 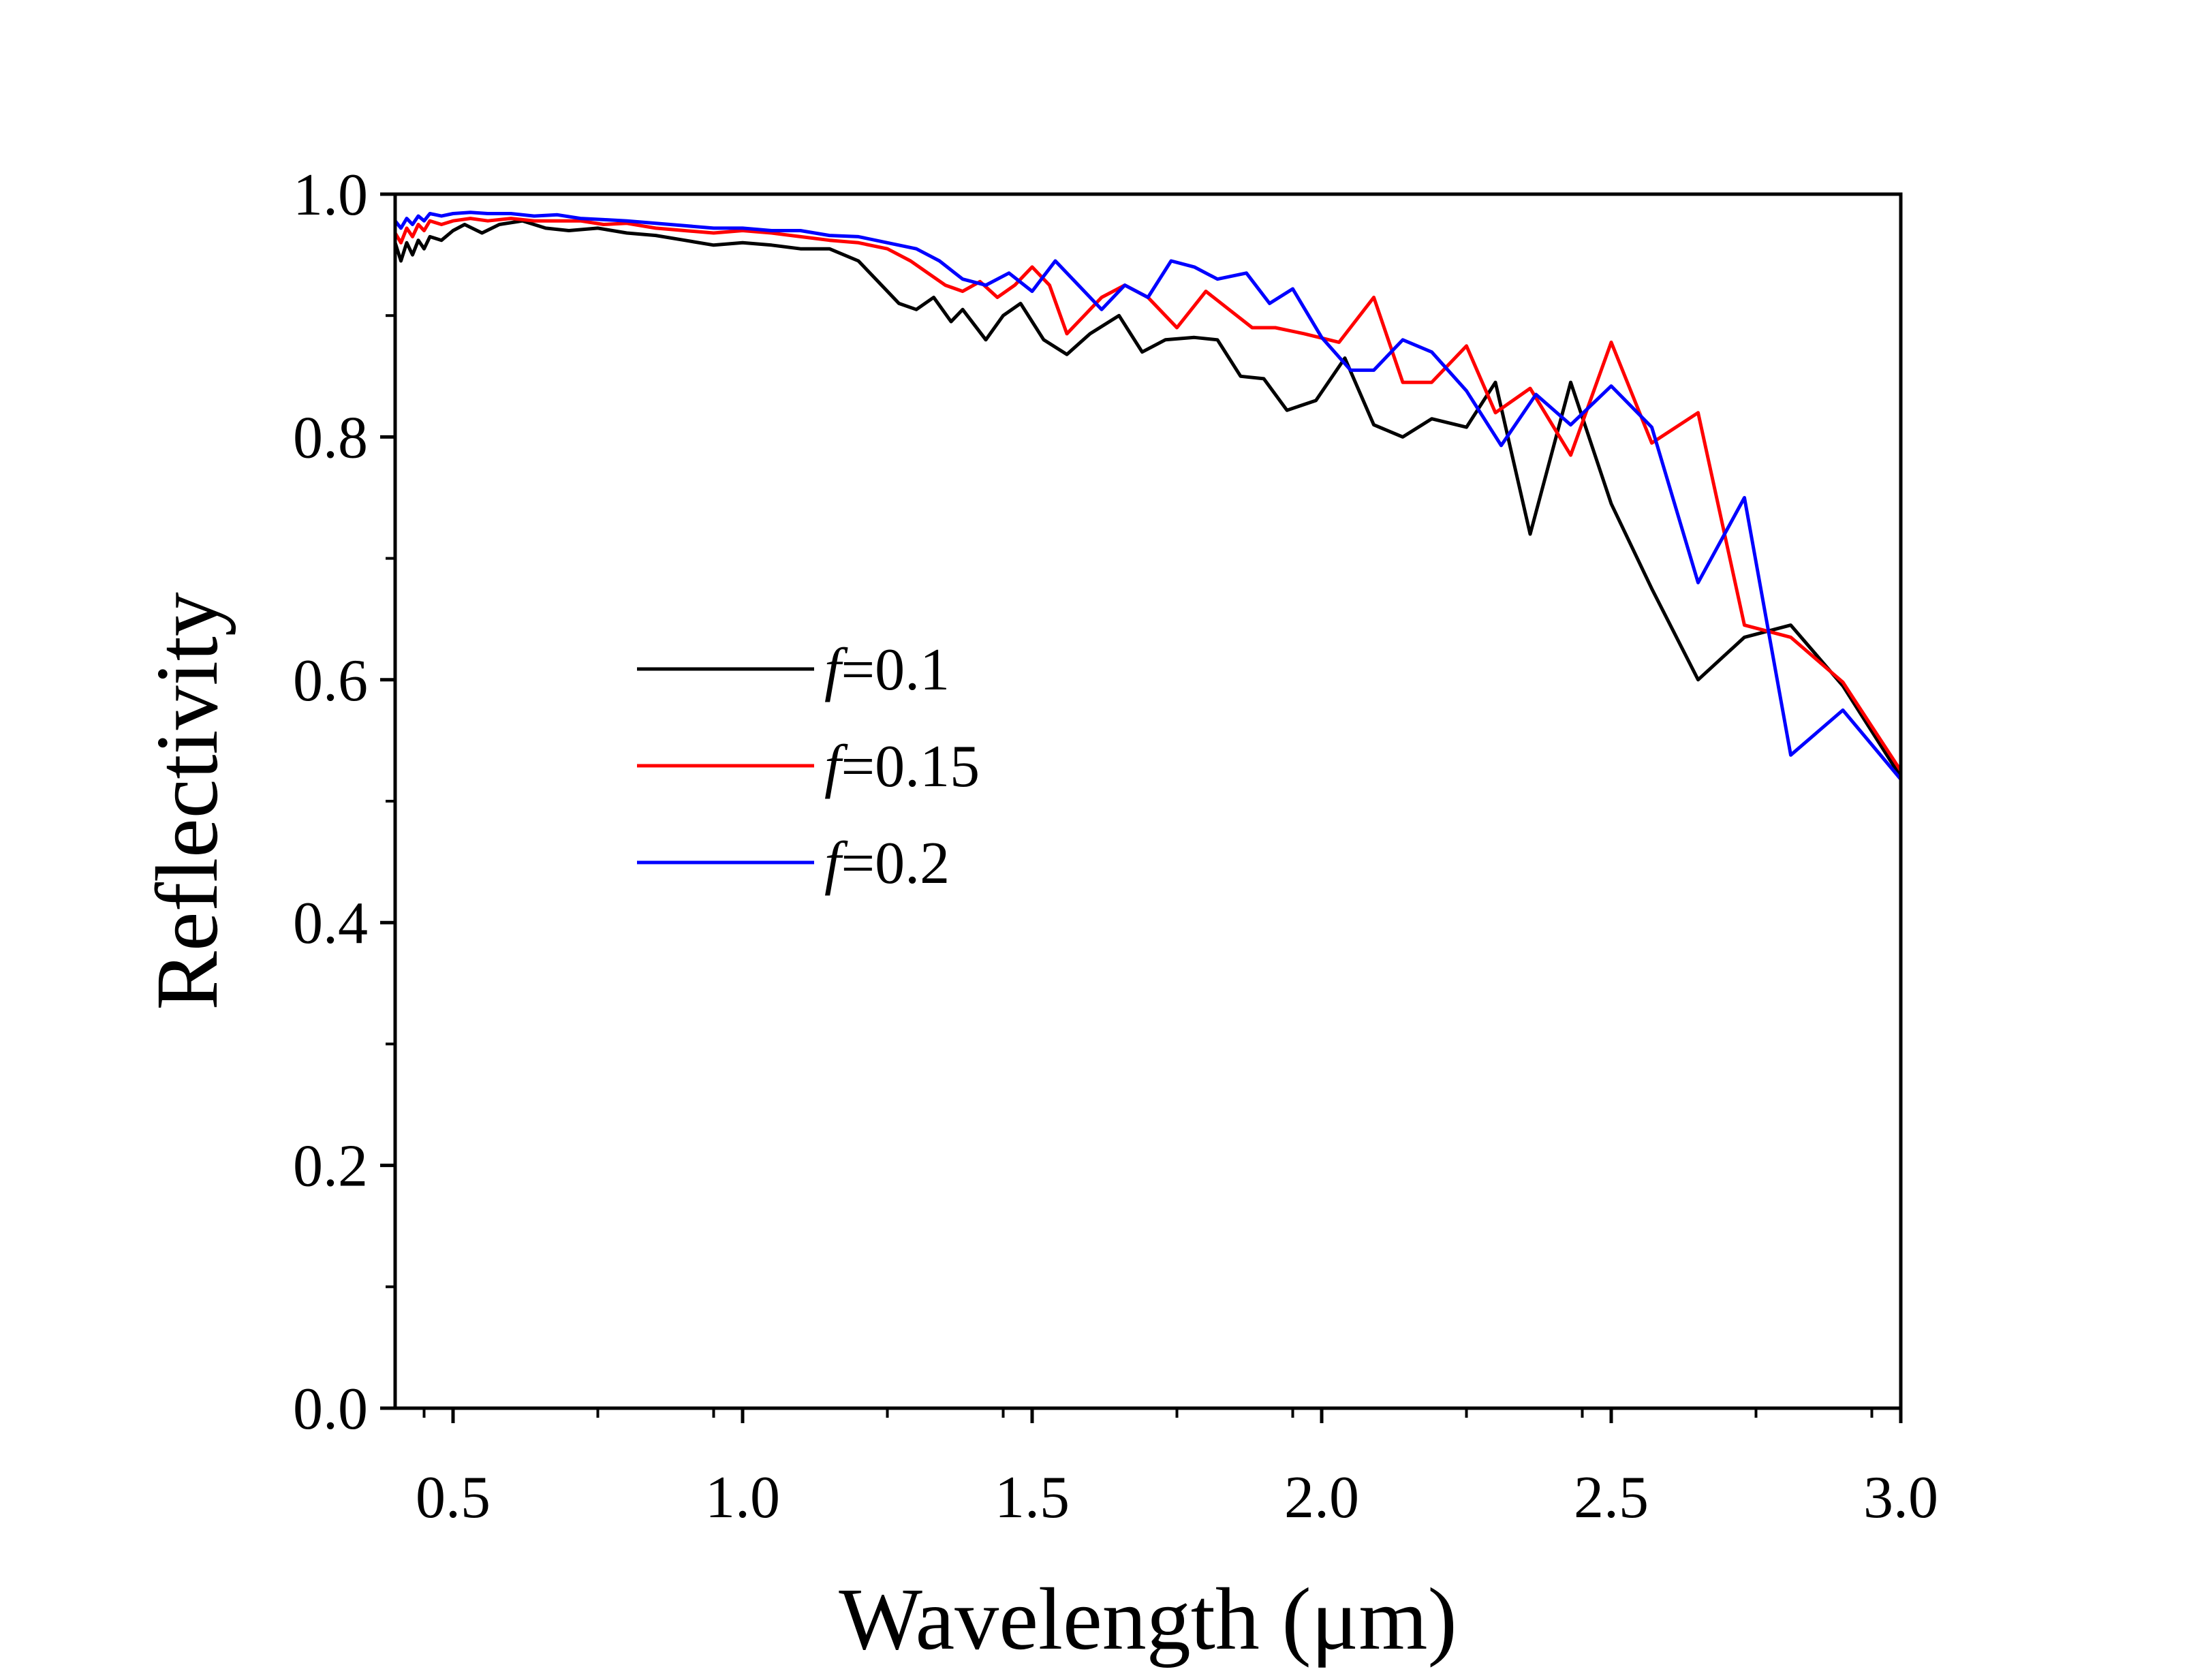 What do you see at coordinates (742, 1498) in the screenshot?
I see `x-tick-label: 1.0` at bounding box center [742, 1498].